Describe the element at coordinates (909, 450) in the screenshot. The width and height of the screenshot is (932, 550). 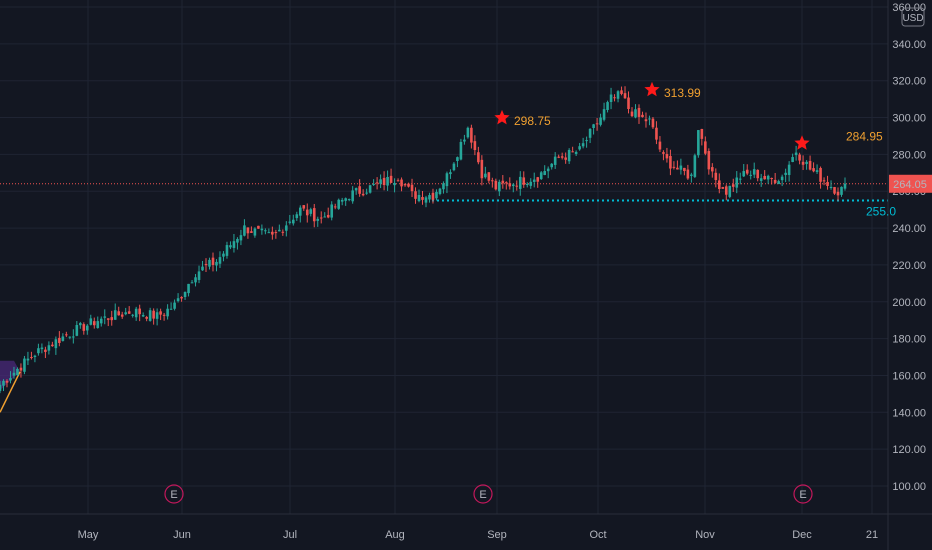
I see `y-tick-label: 120.00` at that location.